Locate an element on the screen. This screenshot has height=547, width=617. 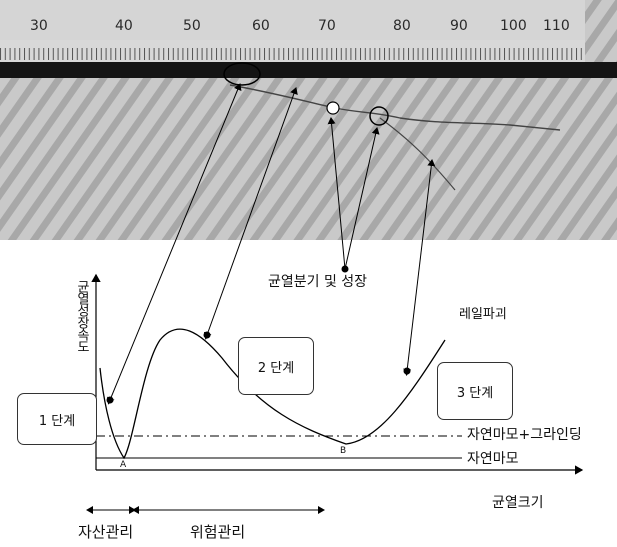
arrow-stage2 is located at coordinates (250, 213).